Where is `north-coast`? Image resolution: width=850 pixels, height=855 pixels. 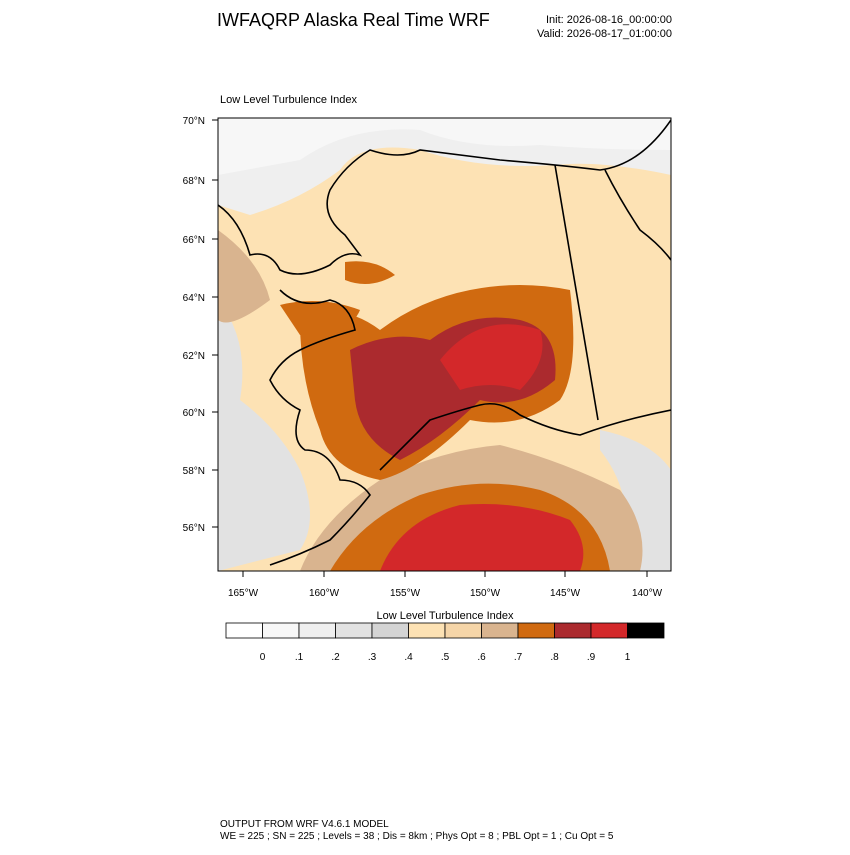 north-coast is located at coordinates (444, 197).